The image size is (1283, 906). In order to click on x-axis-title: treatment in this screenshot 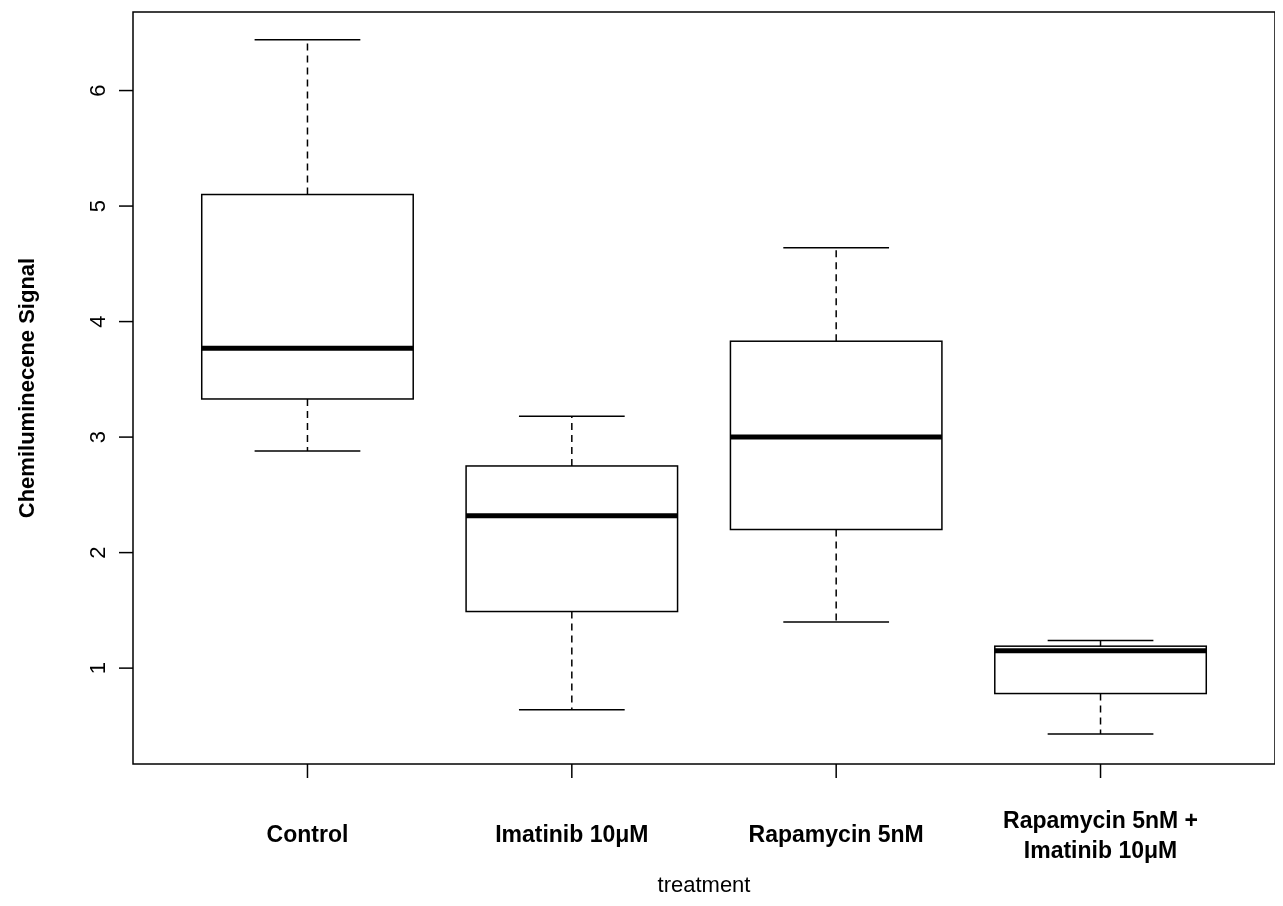, I will do `click(704, 884)`.